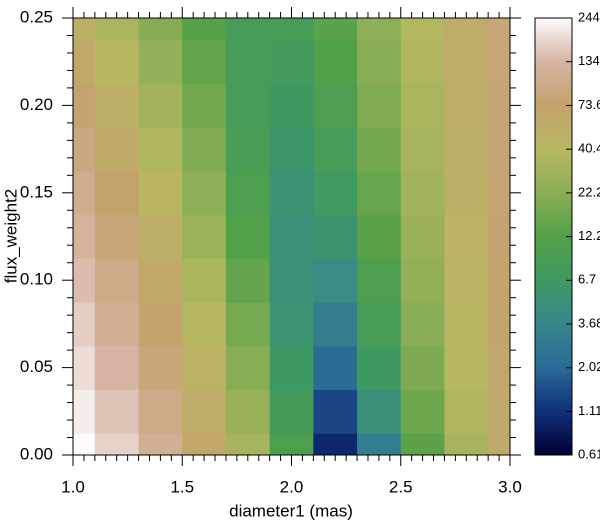 The width and height of the screenshot is (600, 522). Describe the element at coordinates (589, 366) in the screenshot. I see `colorbar-tick-label: 2.02` at that location.